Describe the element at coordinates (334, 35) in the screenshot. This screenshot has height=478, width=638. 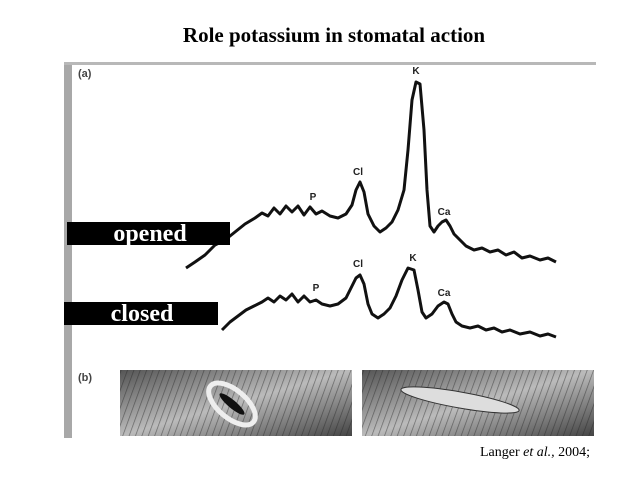
I see `slide-title: Role potassium in stomatal action` at that location.